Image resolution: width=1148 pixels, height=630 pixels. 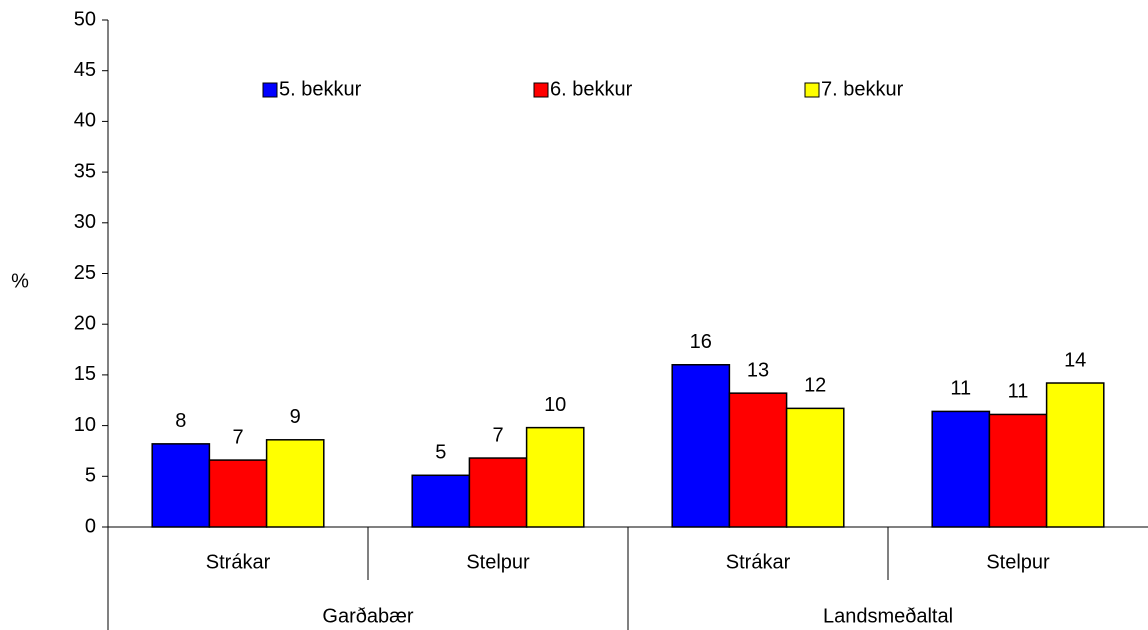 I want to click on legend-label: 7. bekkur, so click(x=862, y=89).